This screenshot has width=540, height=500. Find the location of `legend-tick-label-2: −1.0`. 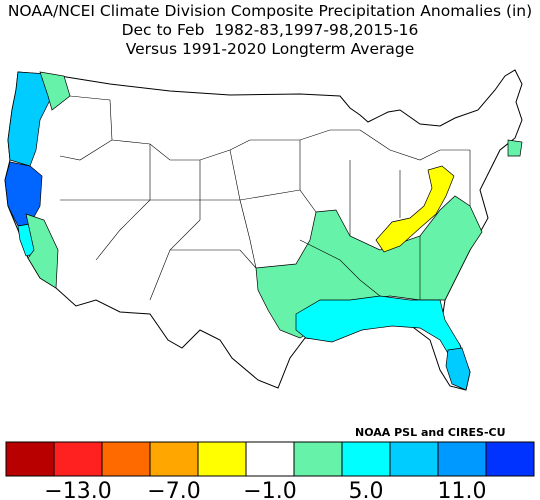

legend-tick-label-2: −1.0 is located at coordinates (269, 489).